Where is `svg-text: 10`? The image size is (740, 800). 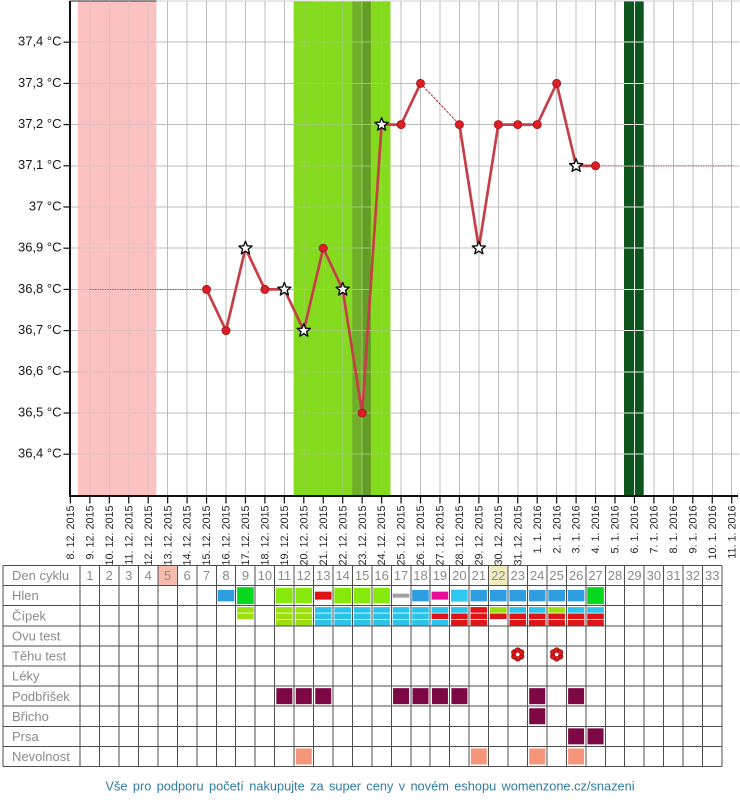 svg-text: 10 is located at coordinates (265, 575).